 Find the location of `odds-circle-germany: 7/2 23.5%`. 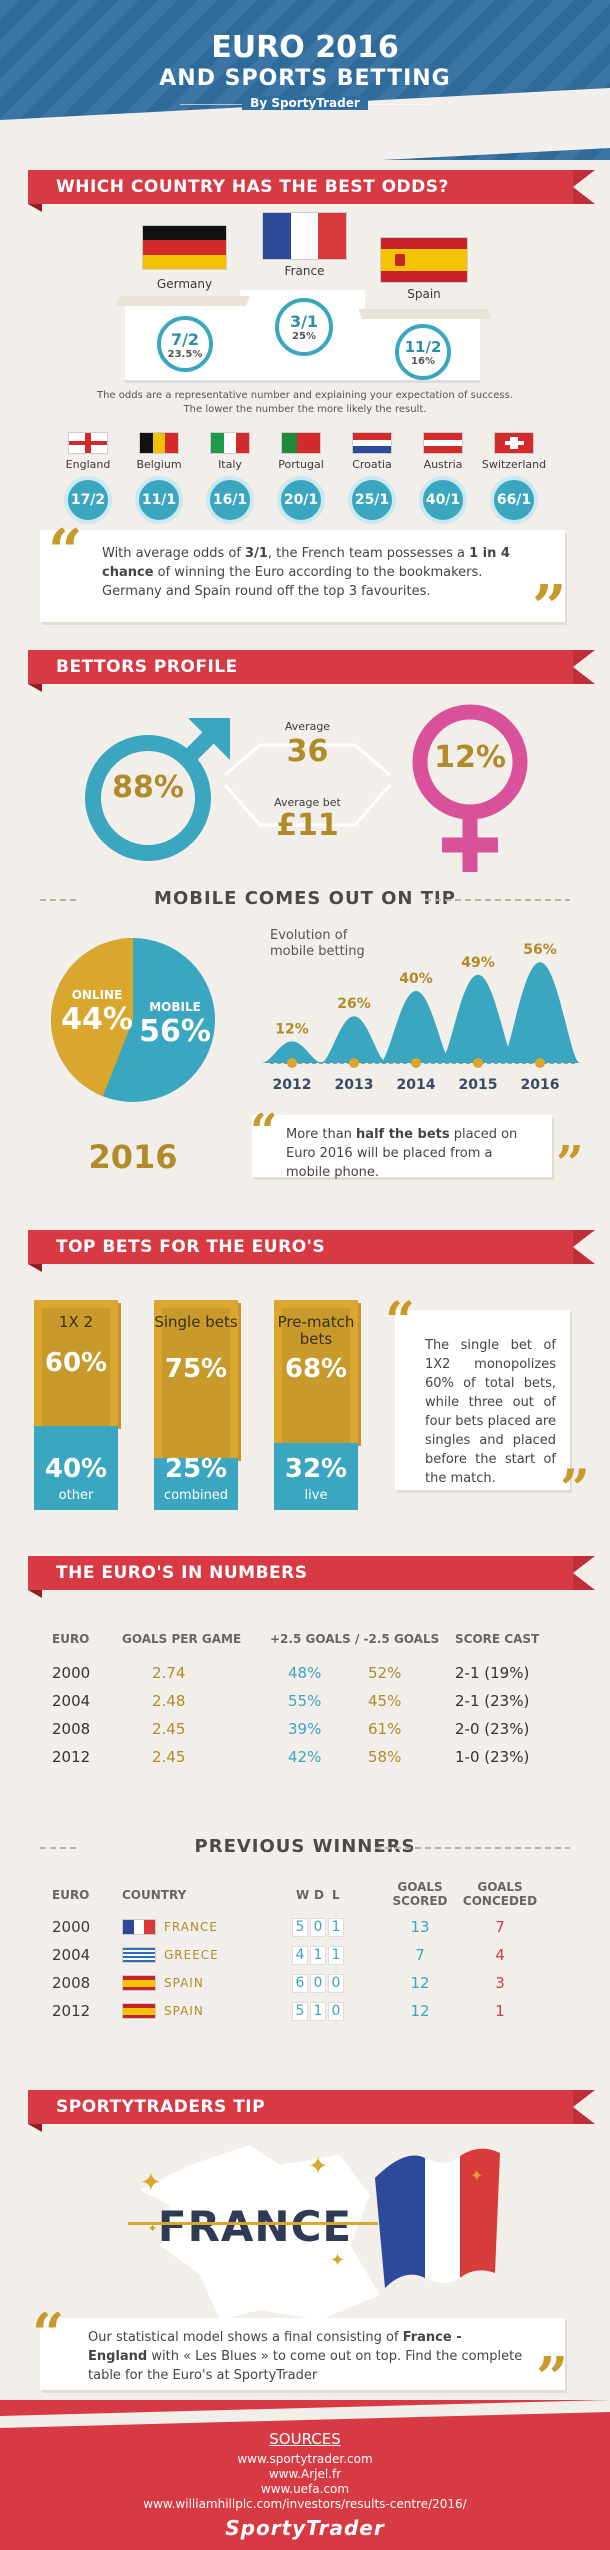

odds-circle-germany: 7/2 23.5% is located at coordinates (185, 344).